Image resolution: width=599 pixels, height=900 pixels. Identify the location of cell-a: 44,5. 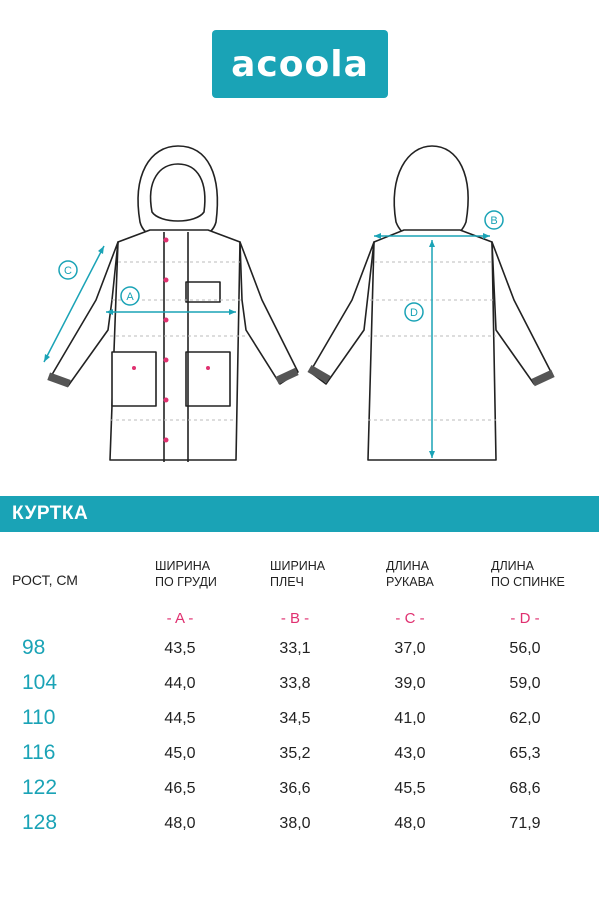
(180, 718).